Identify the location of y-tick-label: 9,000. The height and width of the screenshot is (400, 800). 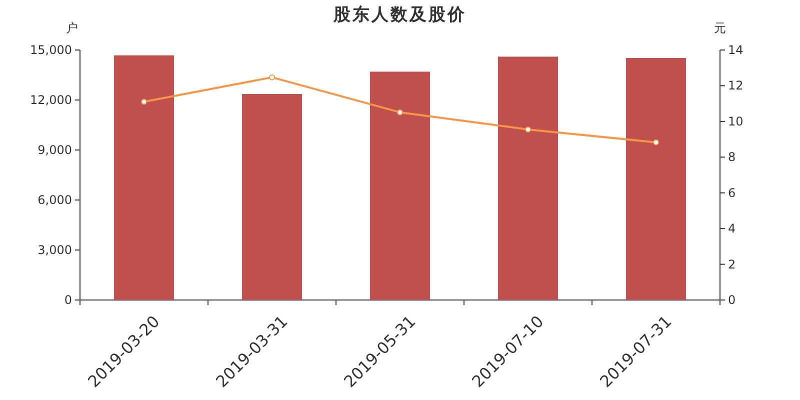
(55, 150).